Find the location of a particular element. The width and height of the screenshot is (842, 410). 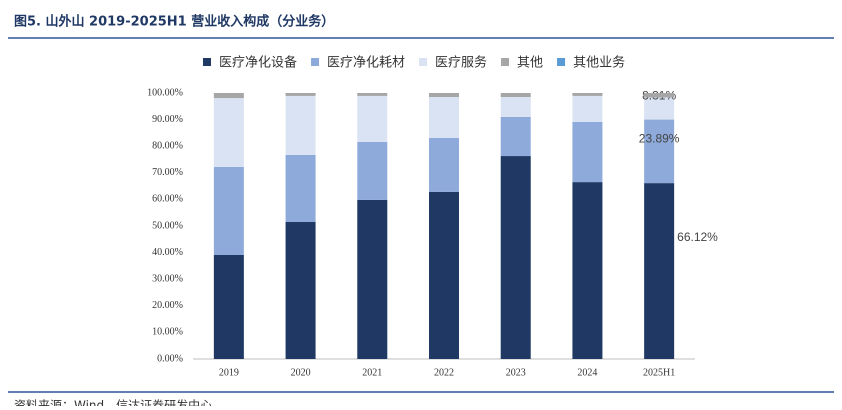

x-tick-label: 2023 is located at coordinates (516, 372).